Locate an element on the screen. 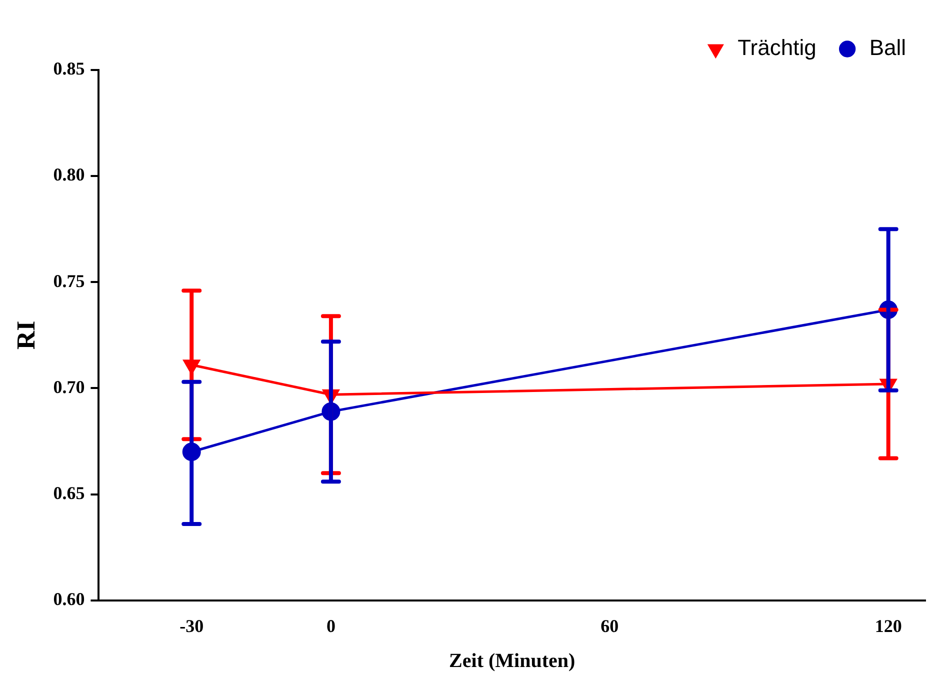 Image resolution: width=944 pixels, height=687 pixels. y-tick-label: 0.80 is located at coordinates (69, 174).